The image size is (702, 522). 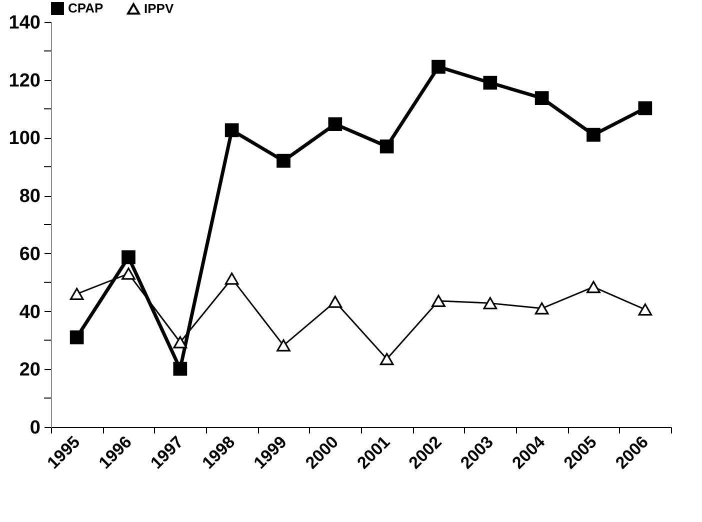 I want to click on y-tick-label: 20, so click(x=29, y=370).